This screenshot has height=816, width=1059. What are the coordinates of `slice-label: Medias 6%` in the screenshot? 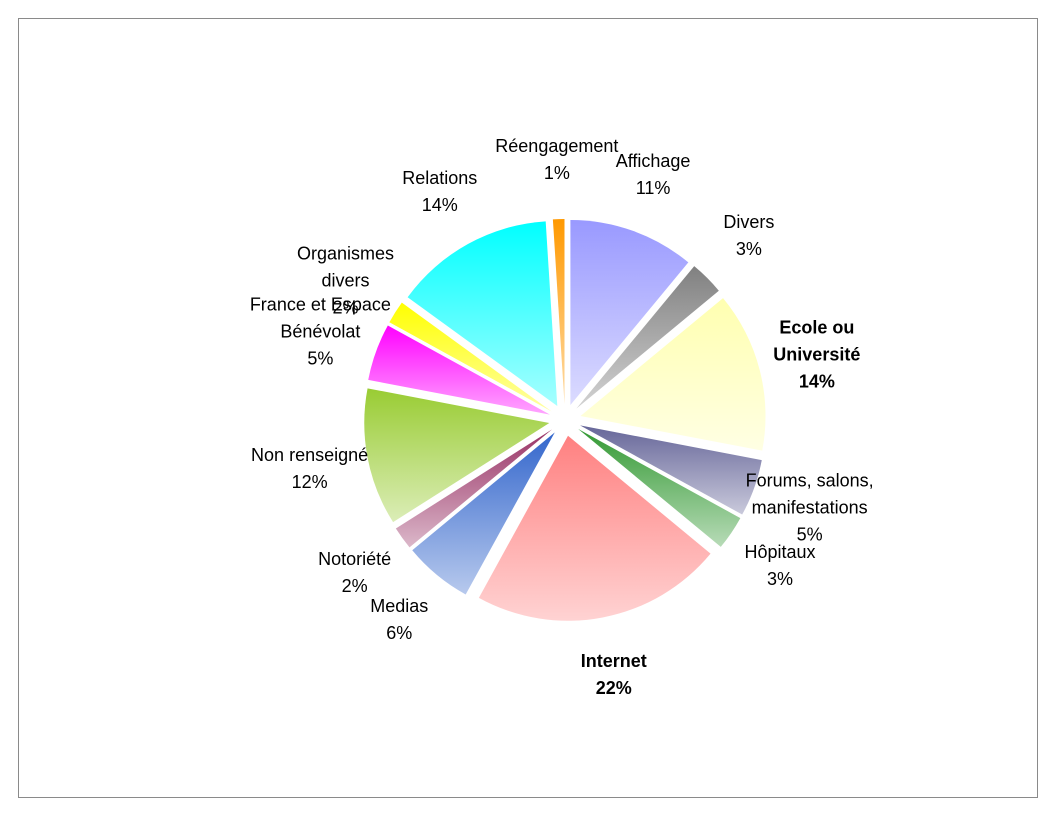 It's located at (399, 620).